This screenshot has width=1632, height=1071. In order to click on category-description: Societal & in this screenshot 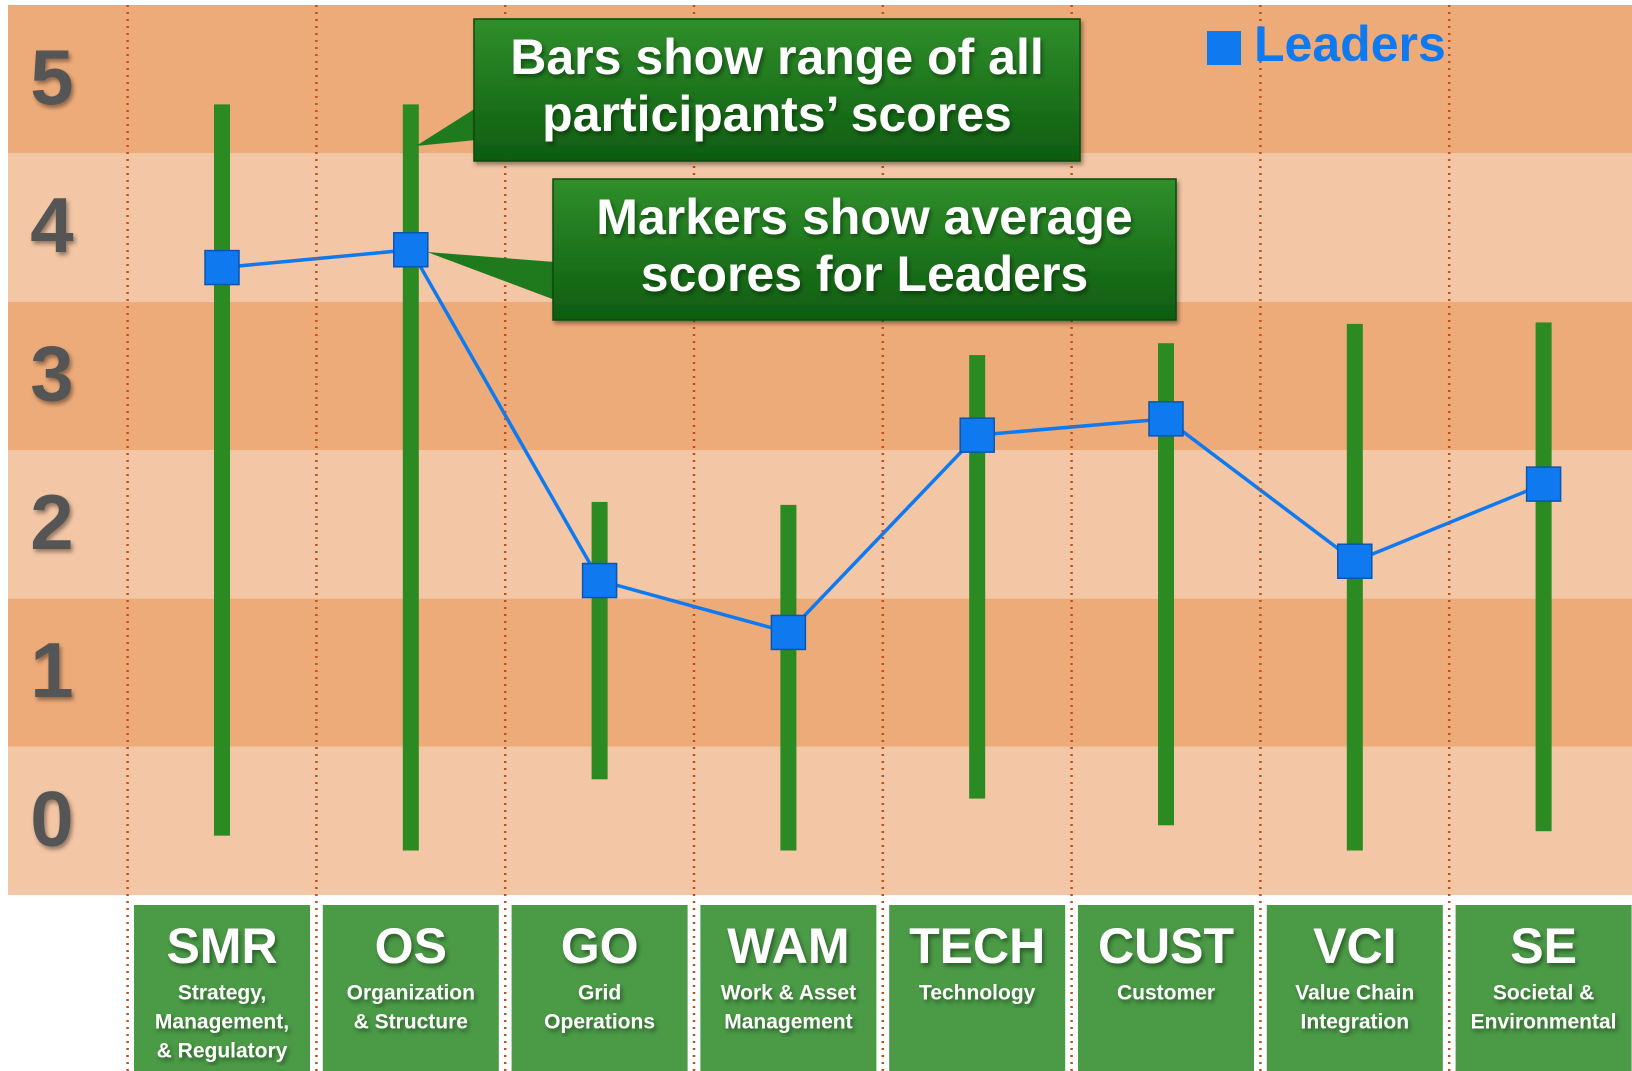, I will do `click(1544, 993)`.